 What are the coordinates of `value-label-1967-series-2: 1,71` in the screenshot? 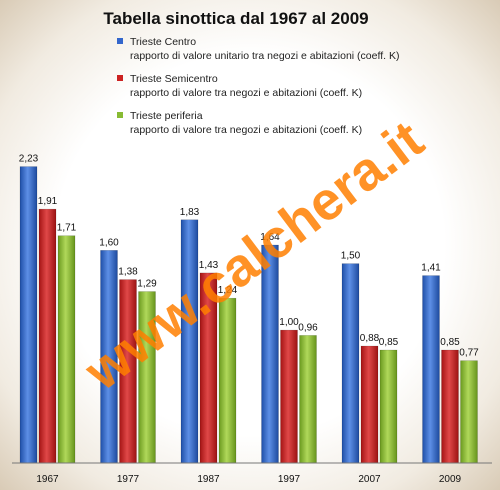 It's located at (67, 228).